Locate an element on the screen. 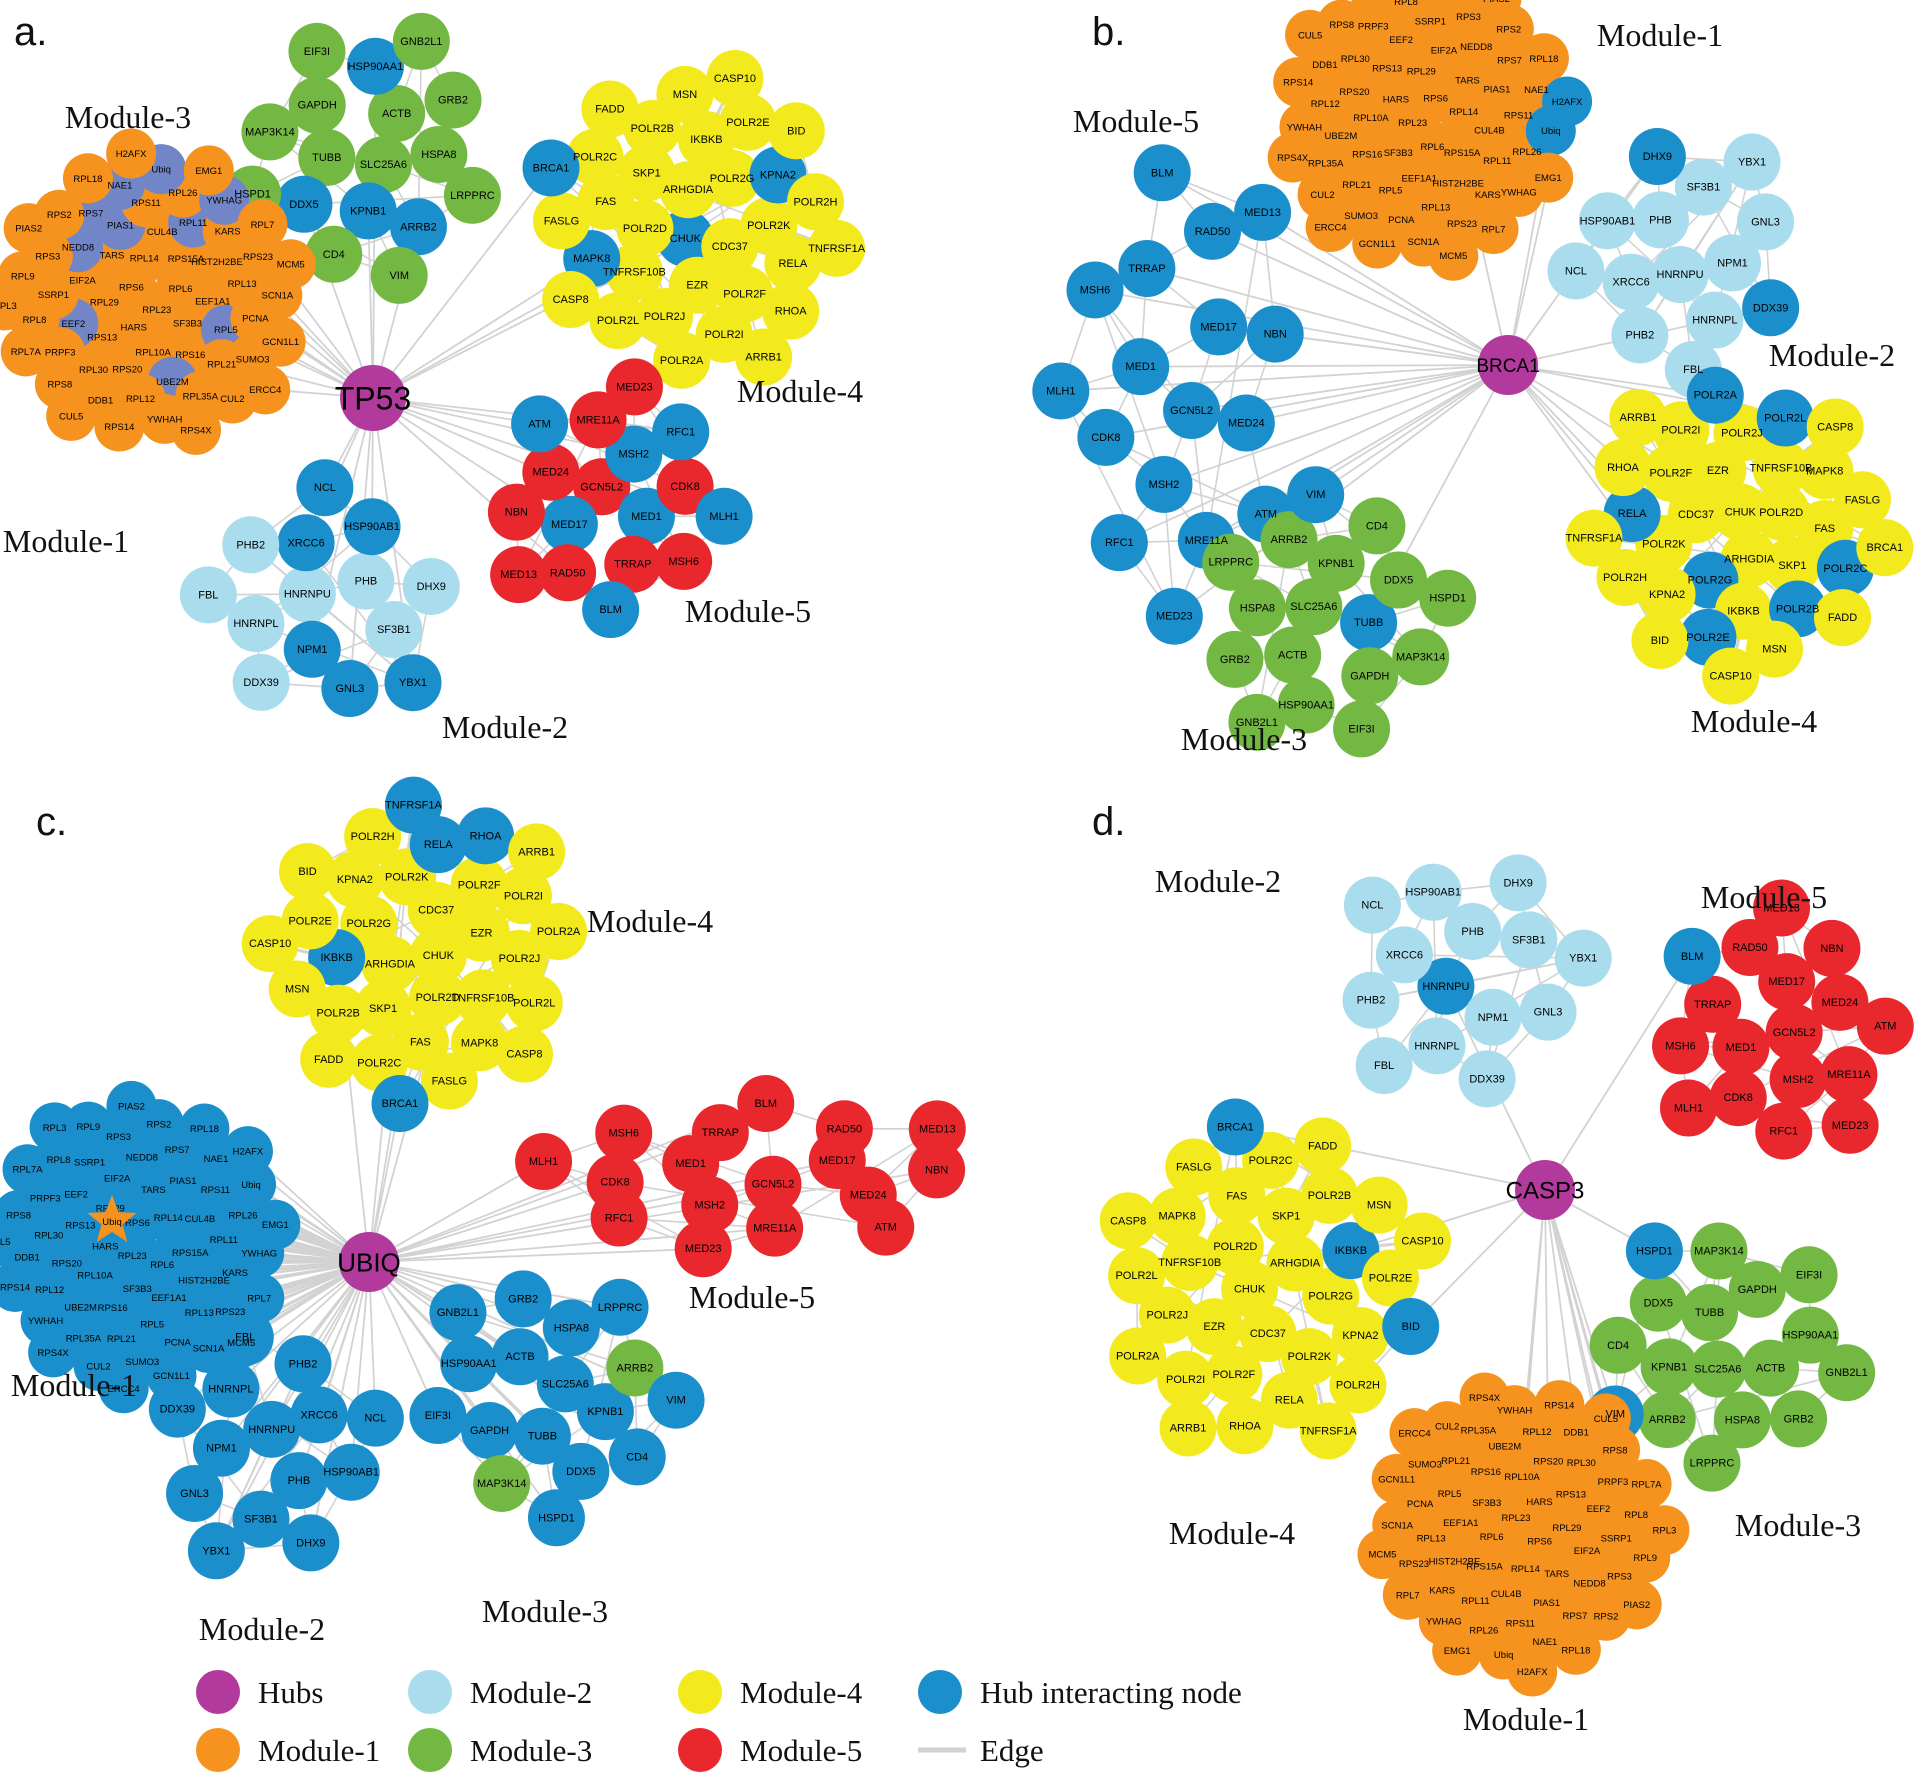 The width and height of the screenshot is (1923, 1775). node-CDK8 is located at coordinates (685, 486).